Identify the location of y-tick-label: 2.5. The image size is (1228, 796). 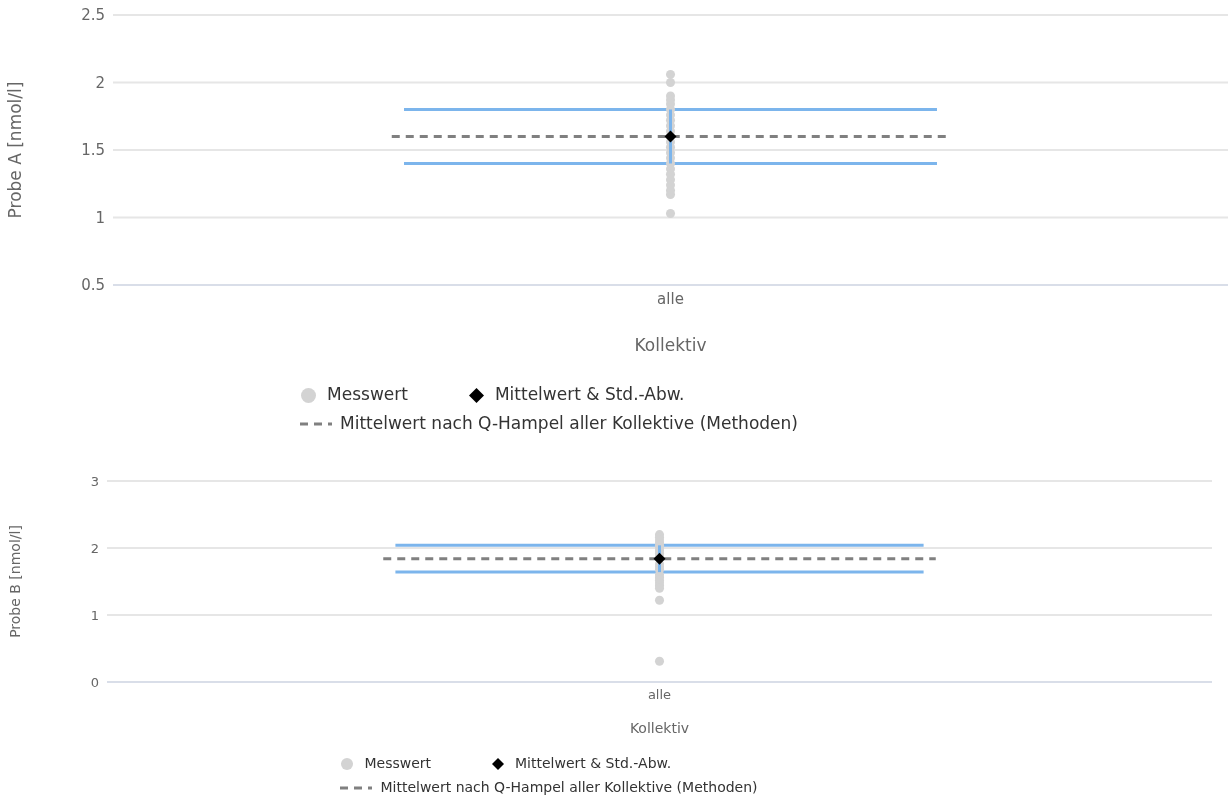
(93, 15).